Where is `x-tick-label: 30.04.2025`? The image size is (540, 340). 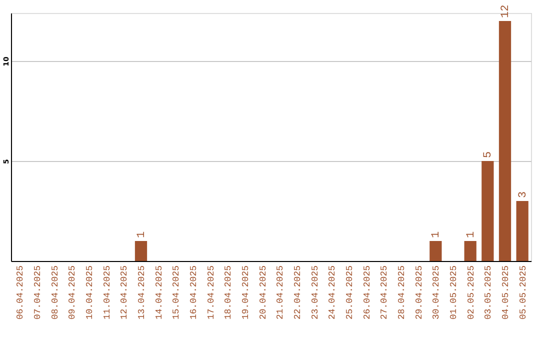 x-tick-label: 30.04.2025 is located at coordinates (437, 293).